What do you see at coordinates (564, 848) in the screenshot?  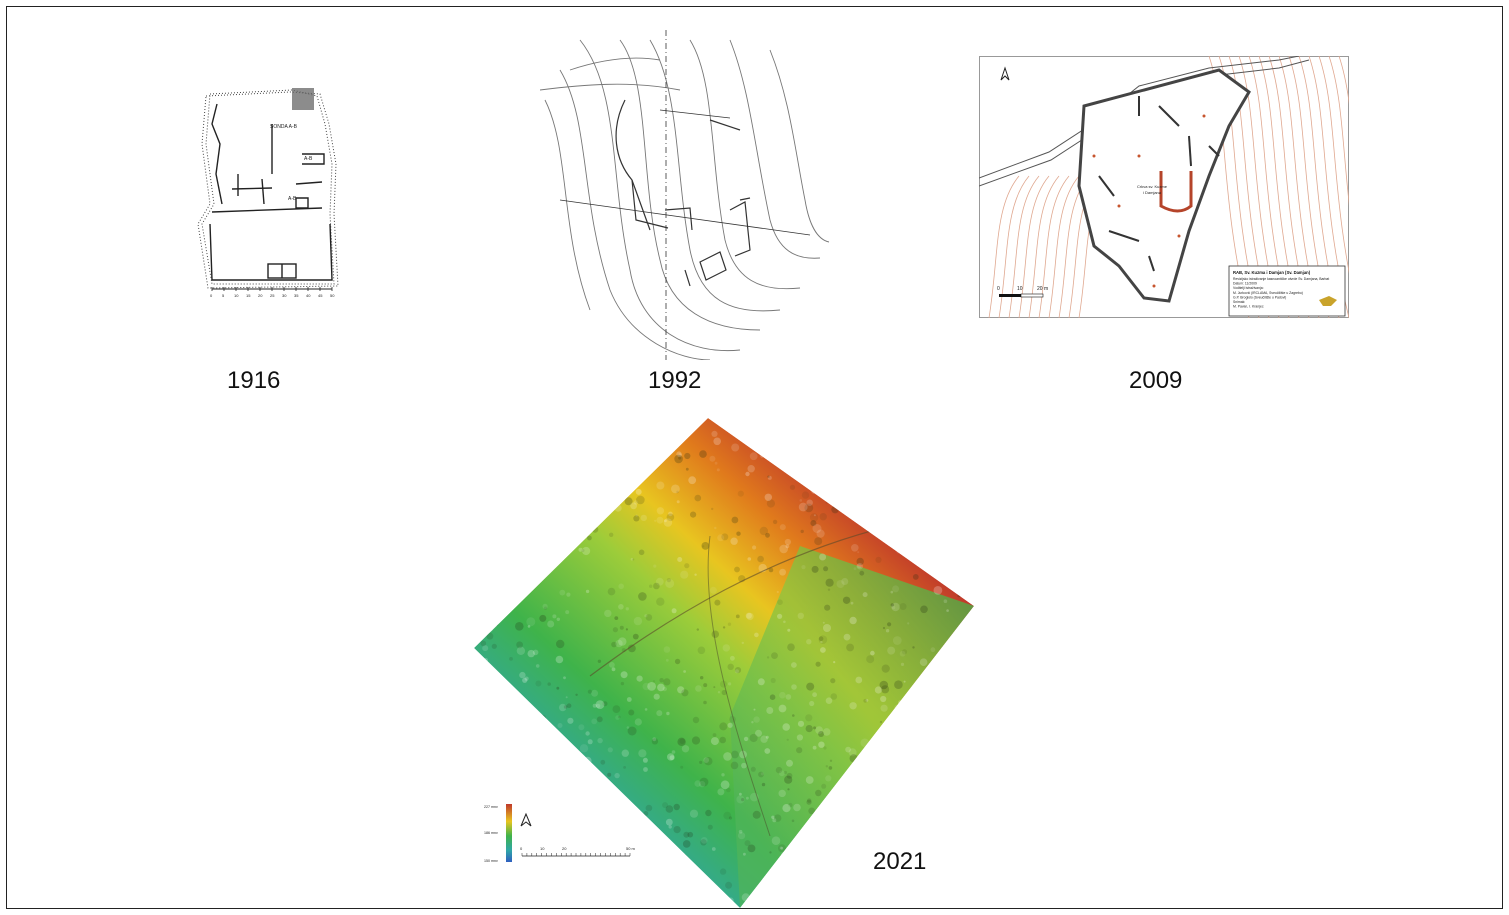 I see `scale-2021-label-2: 20` at bounding box center [564, 848].